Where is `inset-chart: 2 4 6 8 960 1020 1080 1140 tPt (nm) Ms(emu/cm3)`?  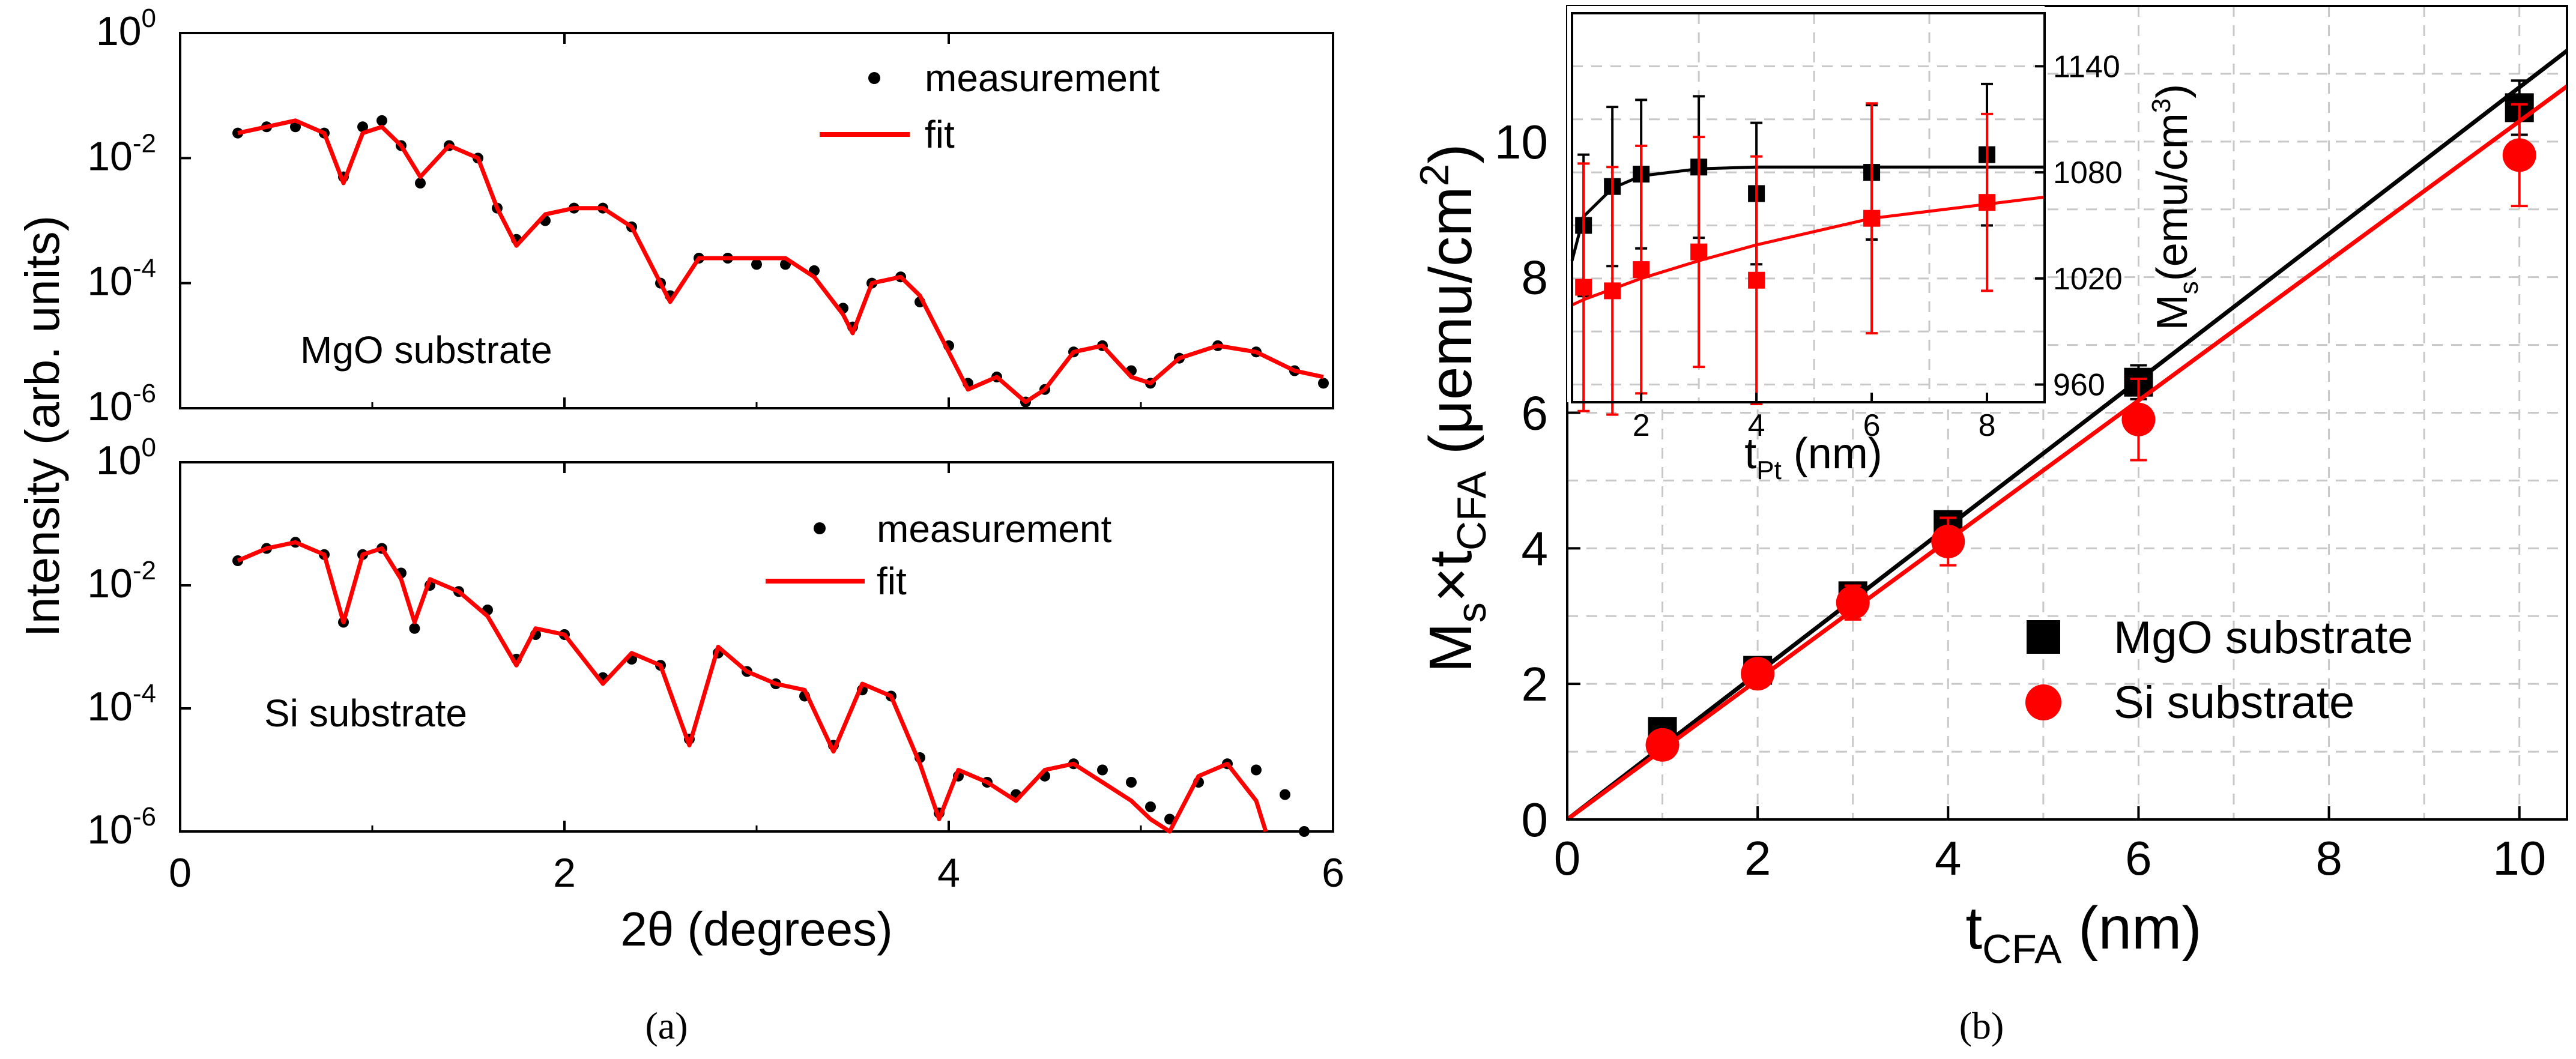 inset-chart: 2 4 6 8 960 1020 1080 1140 tPt (nm) Ms(emu/cm3) is located at coordinates (1885, 245).